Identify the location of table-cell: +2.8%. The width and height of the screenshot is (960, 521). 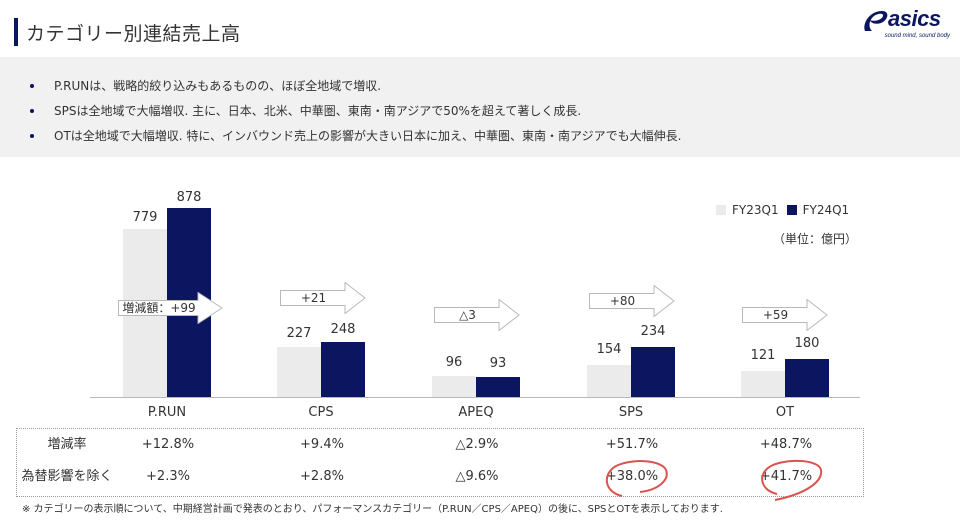
(322, 476).